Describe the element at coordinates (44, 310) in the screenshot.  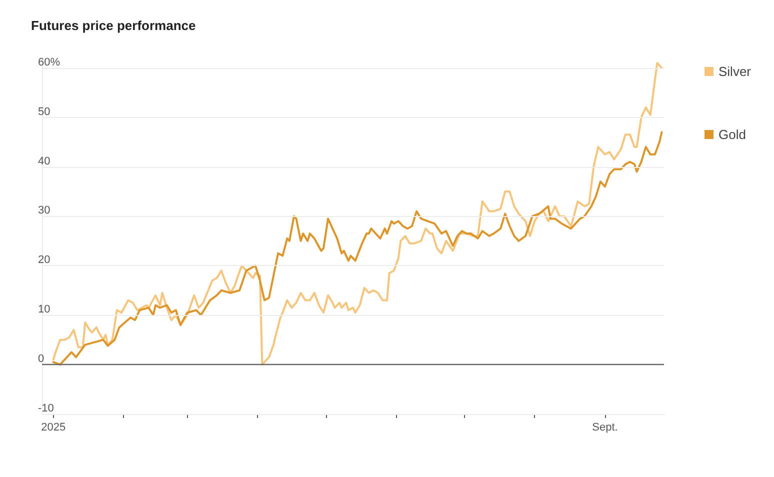
I see `y-tick-label: 10` at that location.